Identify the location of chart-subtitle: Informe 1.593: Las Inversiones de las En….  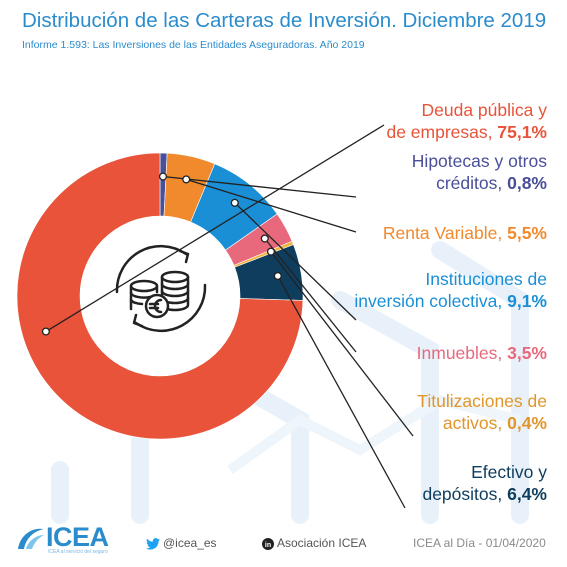
(193, 45).